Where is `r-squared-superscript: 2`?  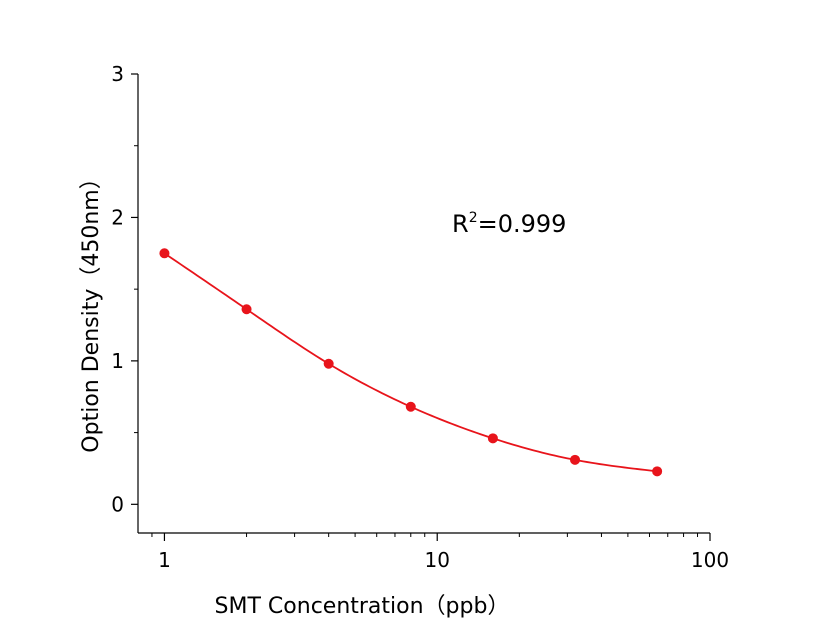 r-squared-superscript: 2 is located at coordinates (473, 218).